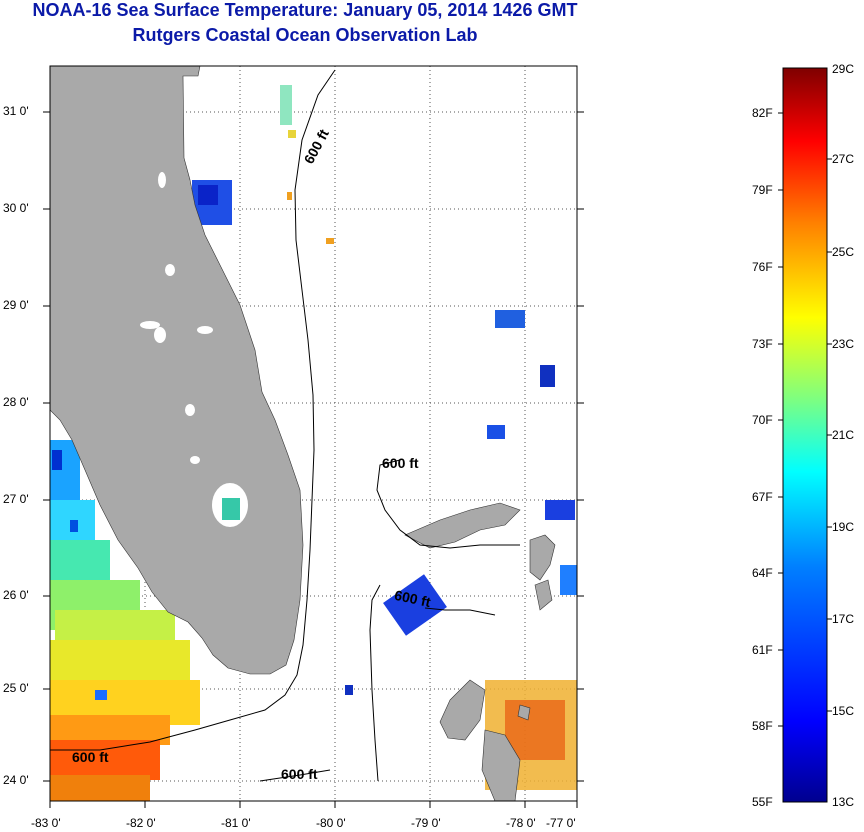  What do you see at coordinates (16, 402) in the screenshot?
I see `lat-label: 28 0'` at bounding box center [16, 402].